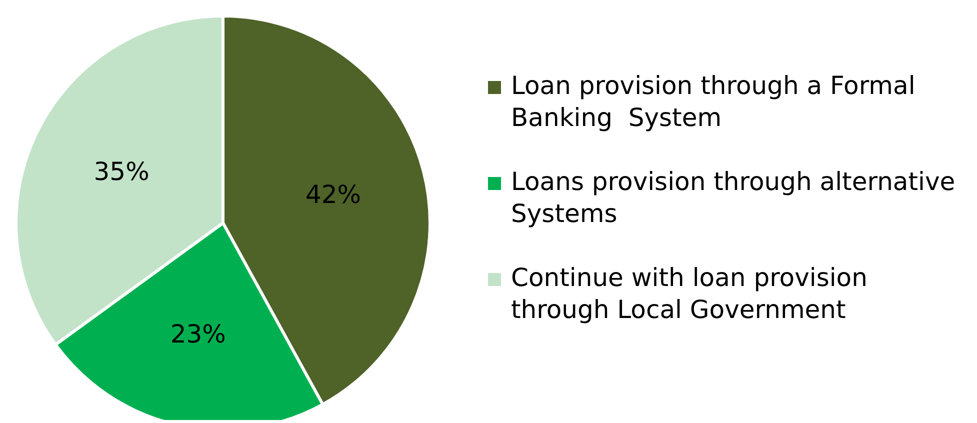 The height and width of the screenshot is (423, 977). I want to click on legend-label: Loans provision through alternative Systems, so click(733, 198).